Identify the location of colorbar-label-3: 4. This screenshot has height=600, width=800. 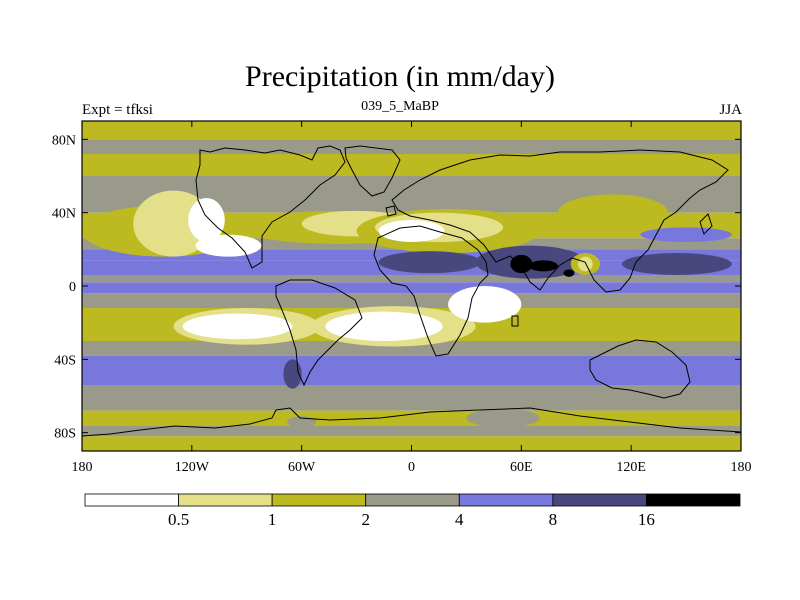
(459, 519).